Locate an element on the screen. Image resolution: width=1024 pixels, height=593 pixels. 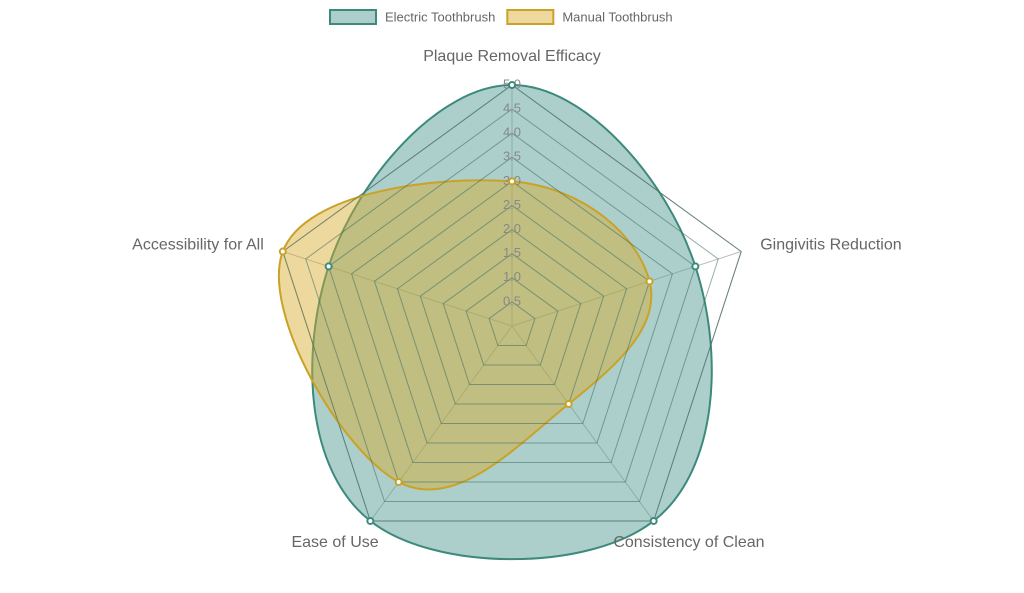
r-tick-label: 2.0 is located at coordinates (512, 228).